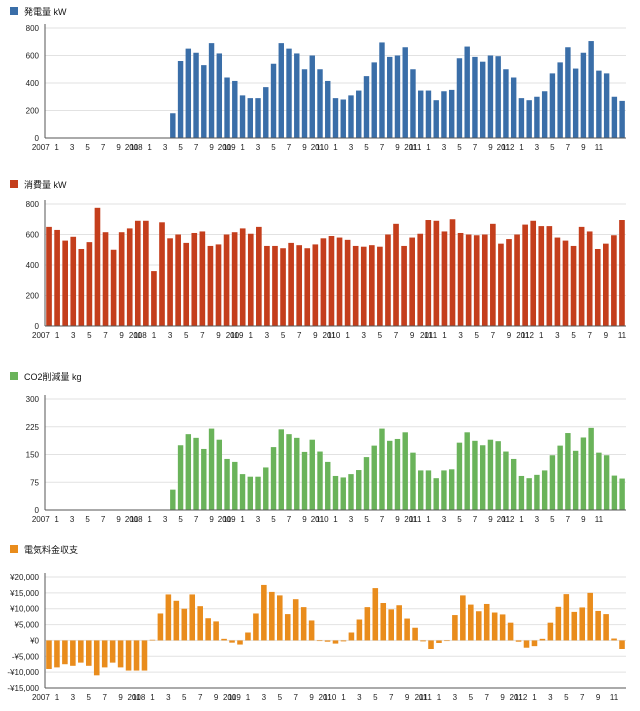 The image size is (640, 711). What do you see at coordinates (34, 640) in the screenshot?
I see `y-tick-label: ¥0` at bounding box center [34, 640].